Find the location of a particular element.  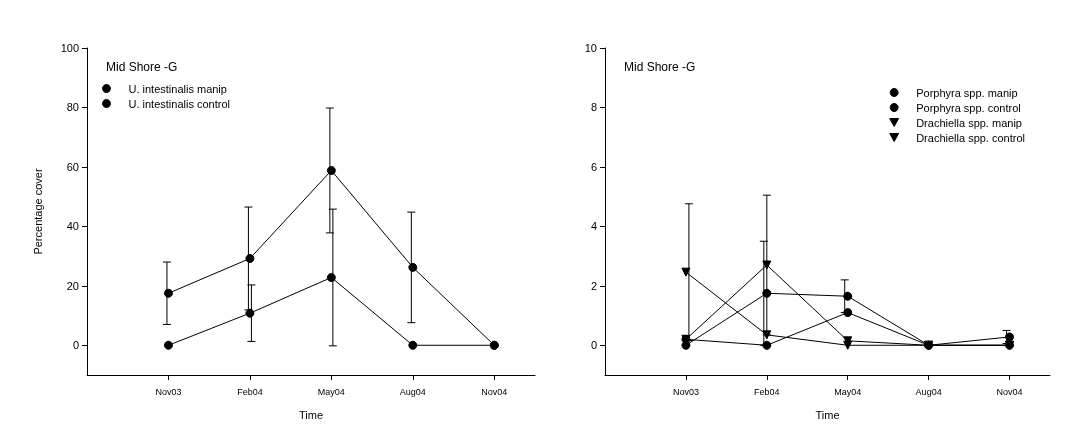

y-axis-title: Percentage cover is located at coordinates (37, 211).